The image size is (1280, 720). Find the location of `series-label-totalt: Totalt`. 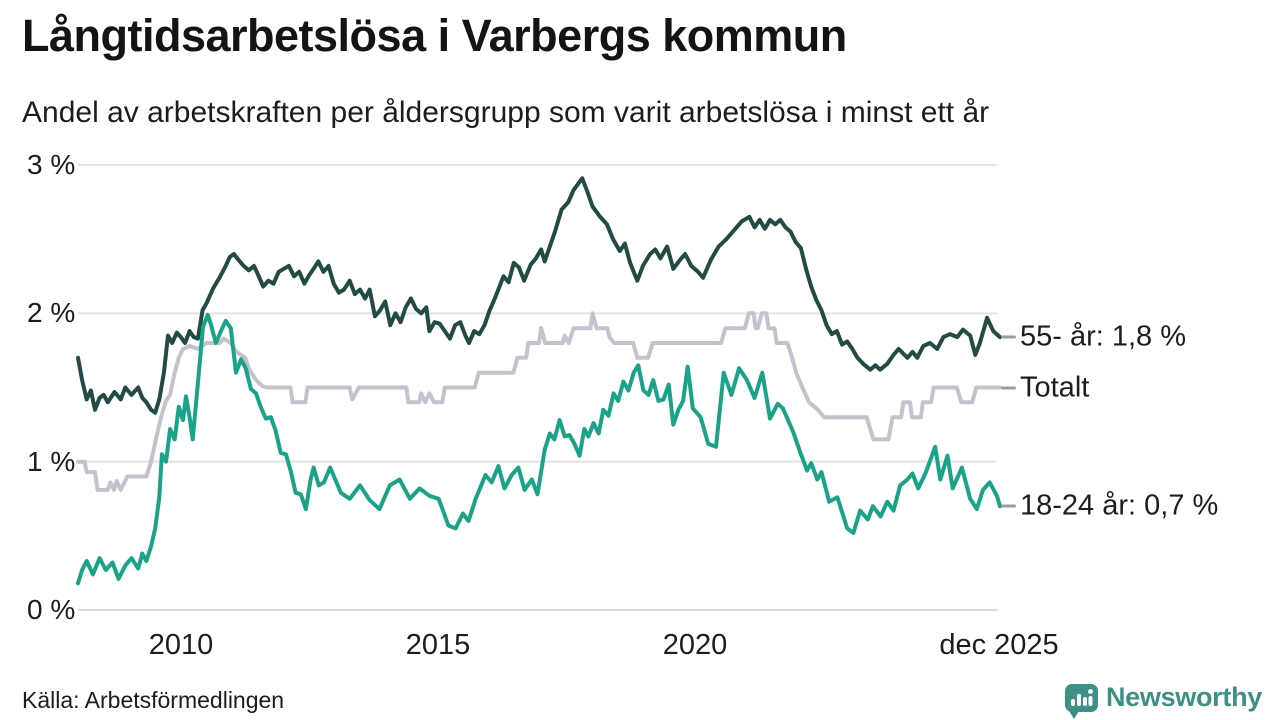

series-label-totalt: Totalt is located at coordinates (1045, 388).